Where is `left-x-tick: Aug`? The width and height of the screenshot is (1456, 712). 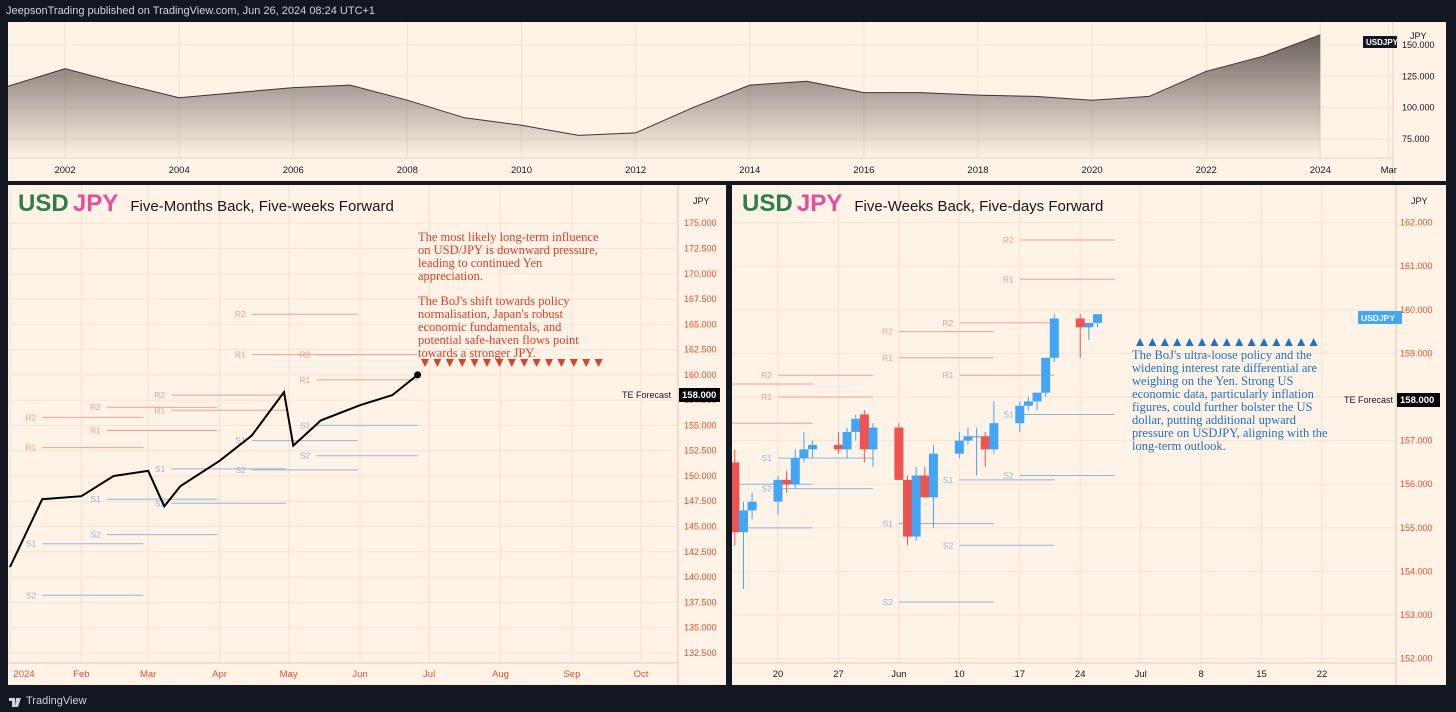
left-x-tick: Aug is located at coordinates (500, 674).